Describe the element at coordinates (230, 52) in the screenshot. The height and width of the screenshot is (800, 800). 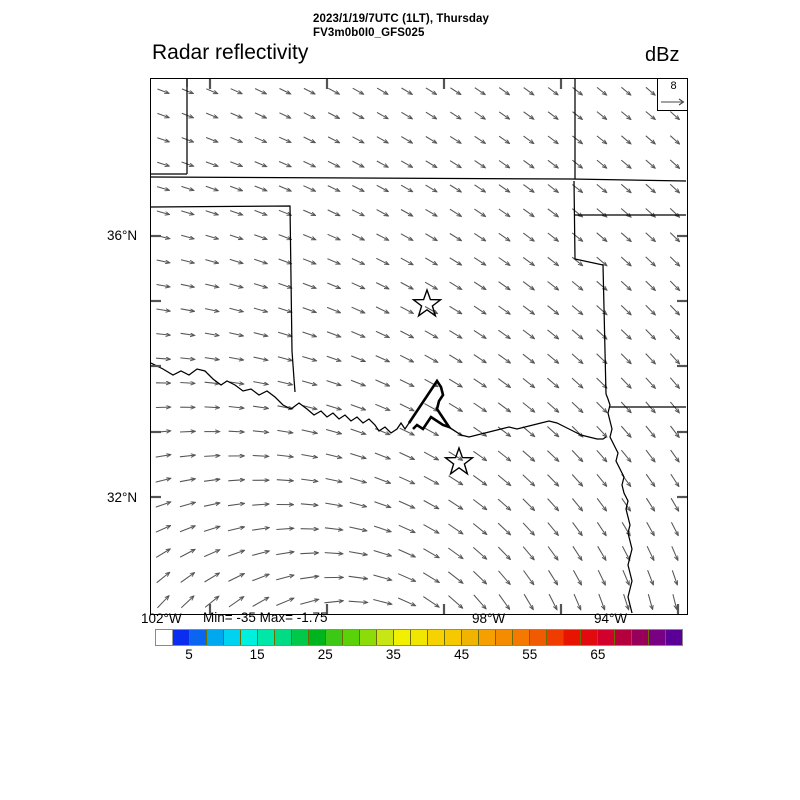
I see `page-title: Radar reflectivity` at that location.